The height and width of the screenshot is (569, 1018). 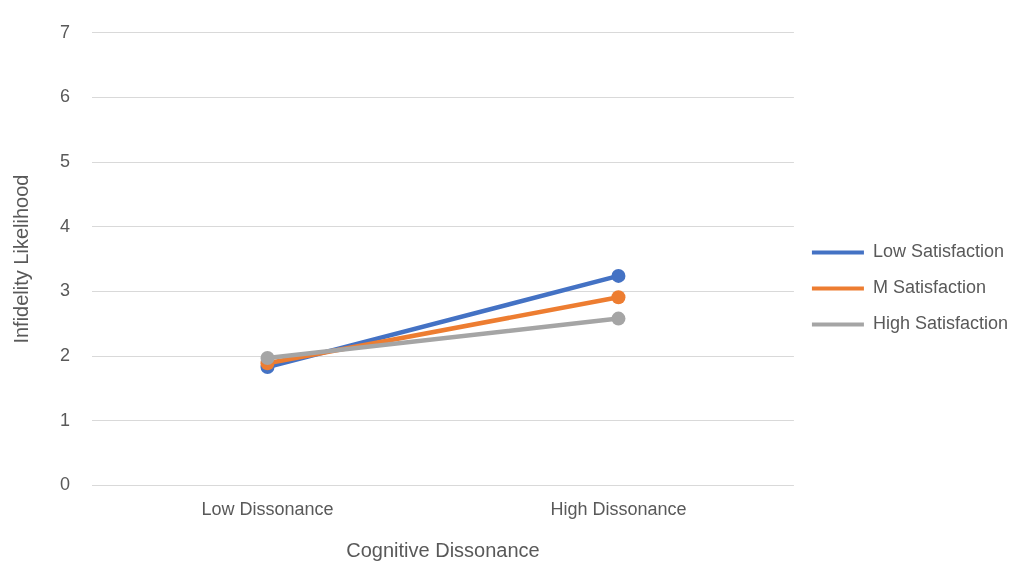 I want to click on x-axis-title: Cognitive Dissonance, so click(x=443, y=549).